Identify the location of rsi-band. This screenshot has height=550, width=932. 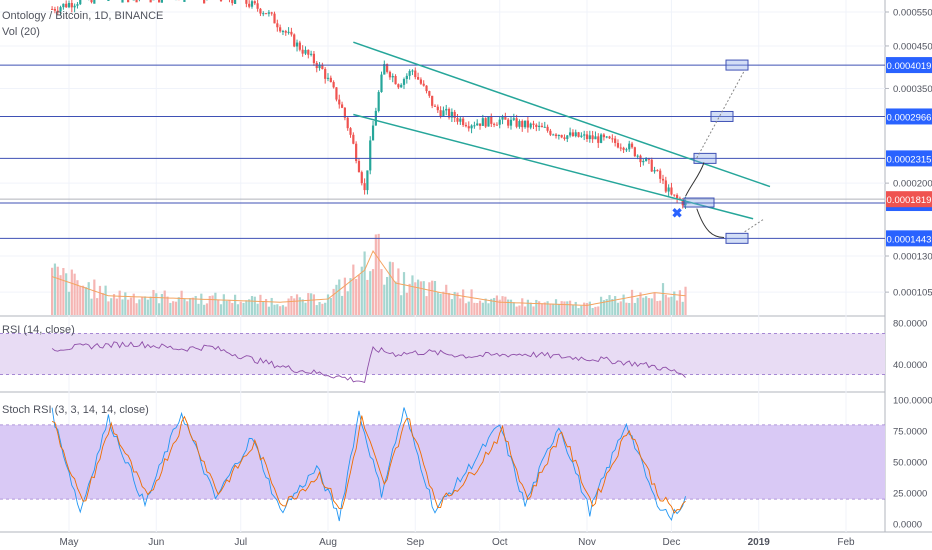
(442, 354).